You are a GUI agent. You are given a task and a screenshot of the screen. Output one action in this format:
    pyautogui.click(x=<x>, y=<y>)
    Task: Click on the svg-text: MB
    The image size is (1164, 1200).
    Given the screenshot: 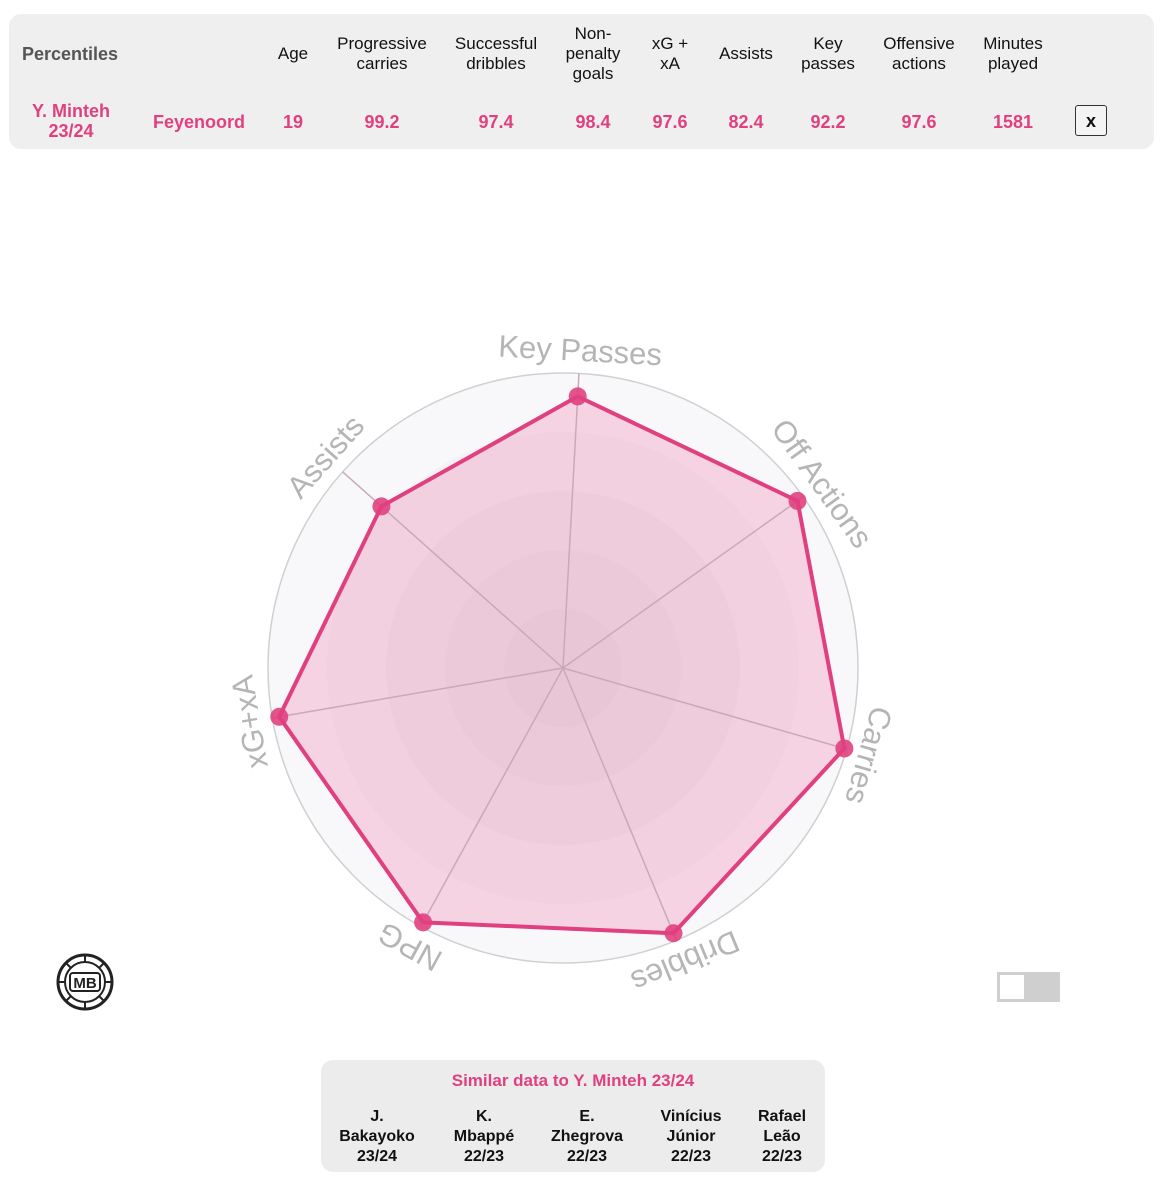 What is the action you would take?
    pyautogui.click(x=84, y=983)
    